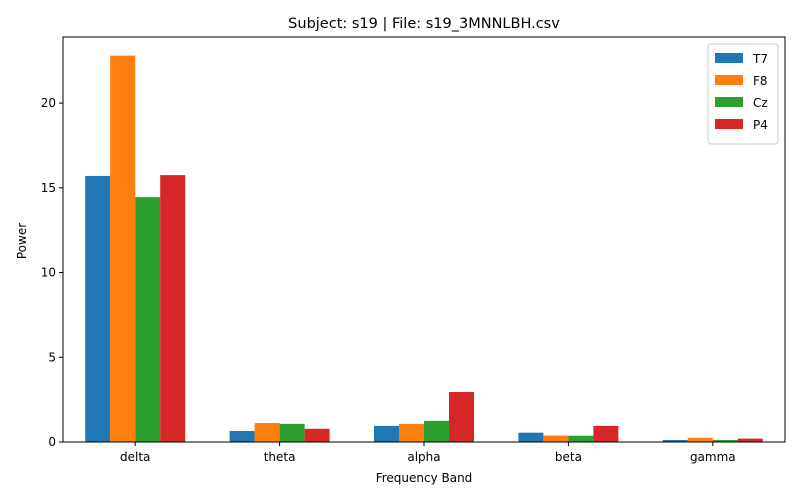 The image size is (800, 500). Describe the element at coordinates (424, 478) in the screenshot. I see `x-axis-label: Frequency Band` at that location.